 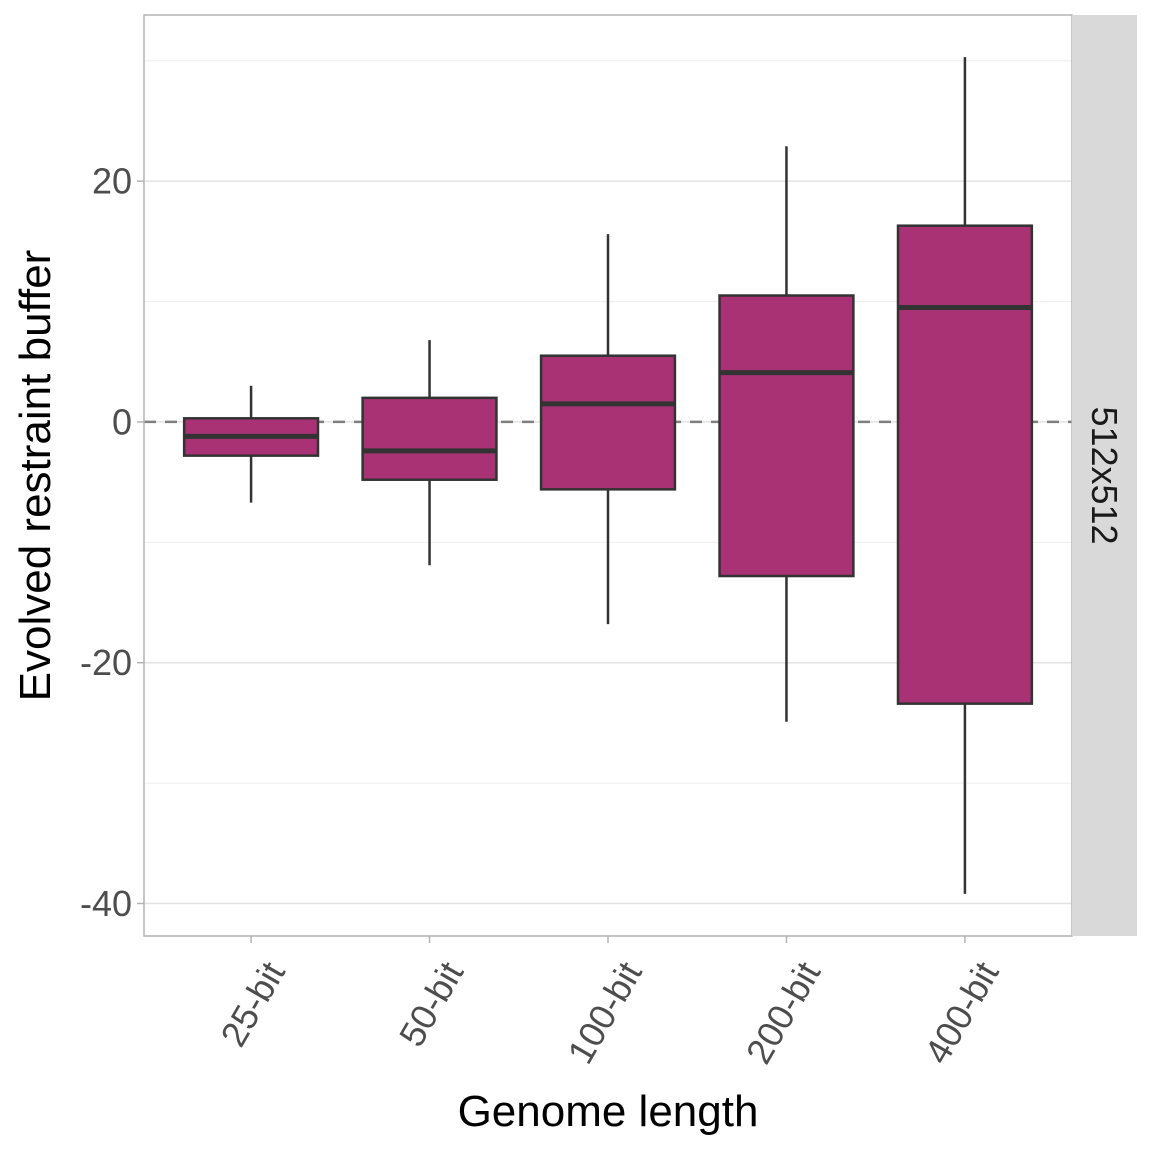 I want to click on box-50-bit, so click(x=429, y=453).